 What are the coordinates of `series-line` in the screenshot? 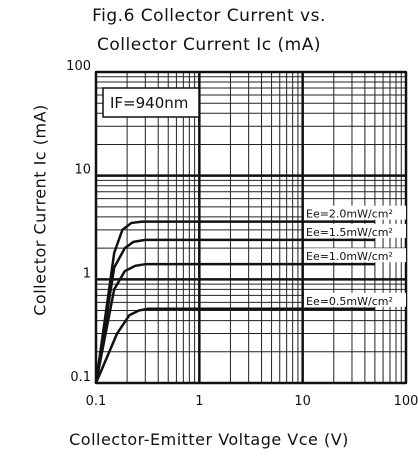 It's located at (234, 345).